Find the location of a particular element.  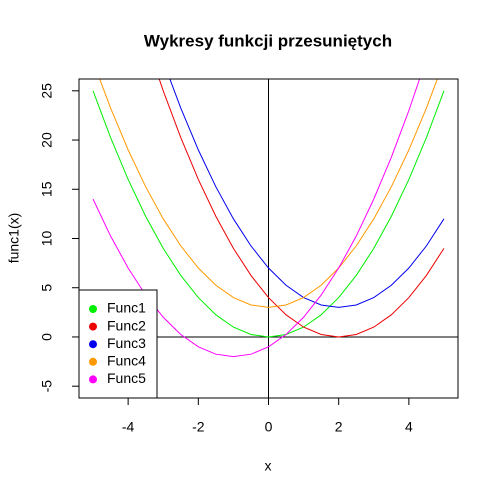

y-tick-label: 10 is located at coordinates (47, 239).